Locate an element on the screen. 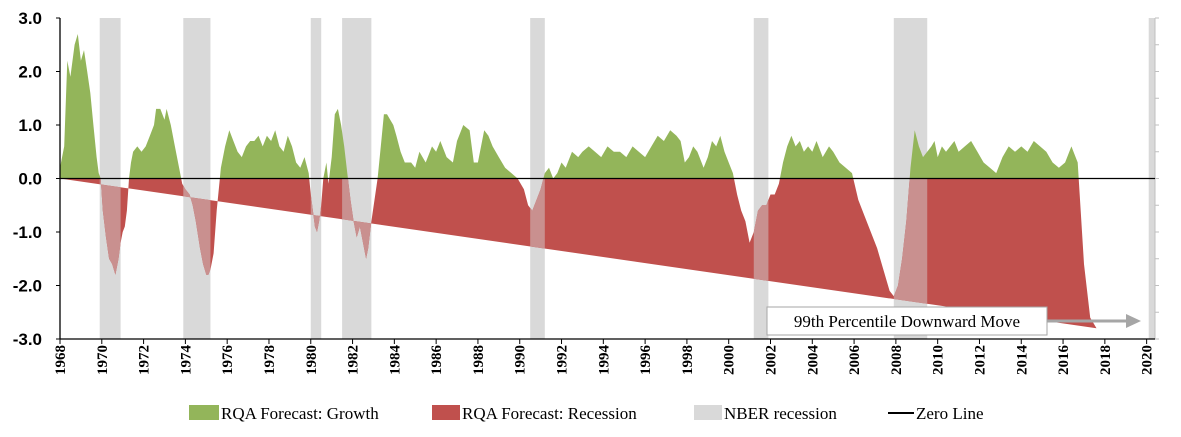 The width and height of the screenshot is (1181, 437). y-tick-label: 1.0 is located at coordinates (30, 125).